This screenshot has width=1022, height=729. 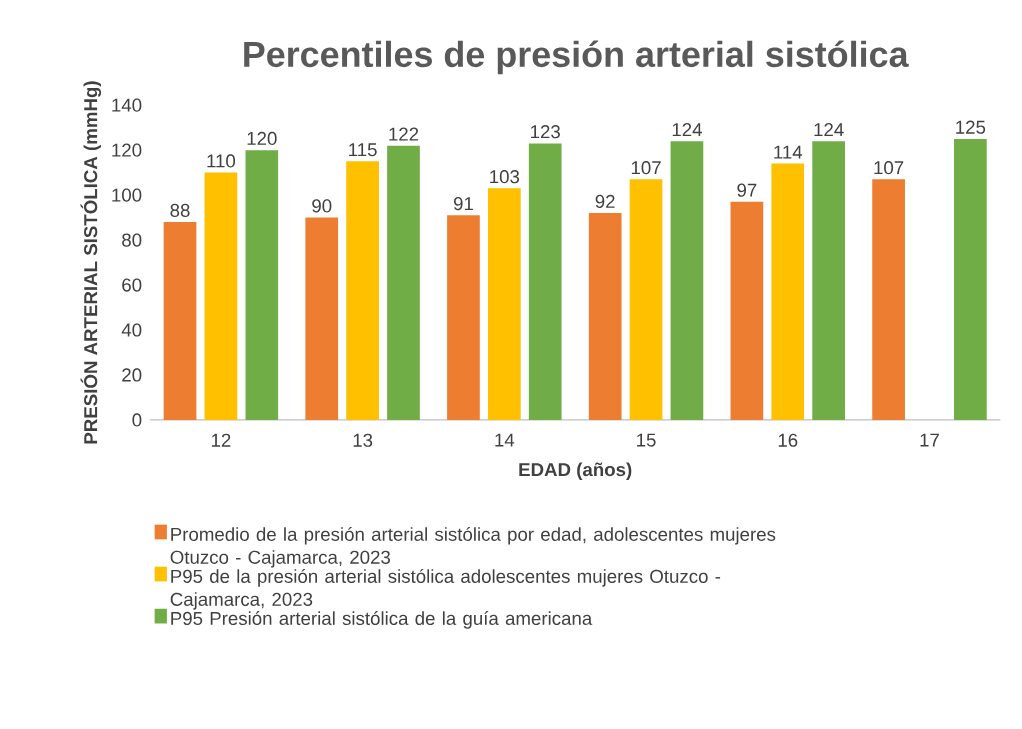 I want to click on data-label: 88, so click(x=180, y=210).